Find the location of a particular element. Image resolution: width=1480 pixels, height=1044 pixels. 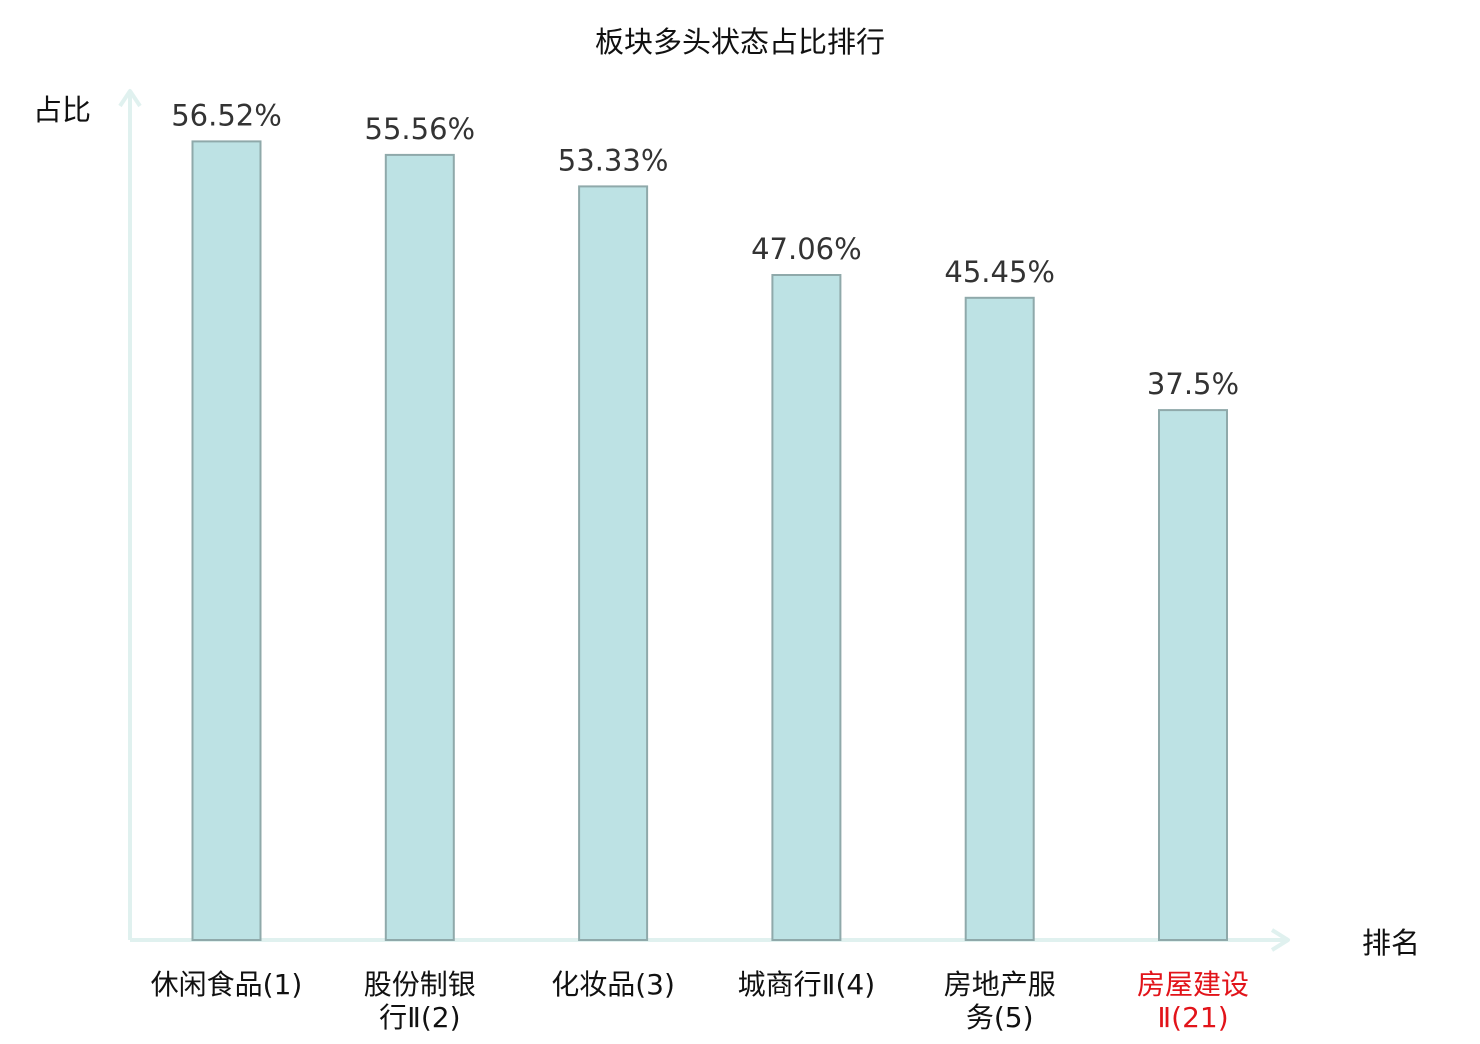

y-axis-arrow is located at coordinates (130, 98).